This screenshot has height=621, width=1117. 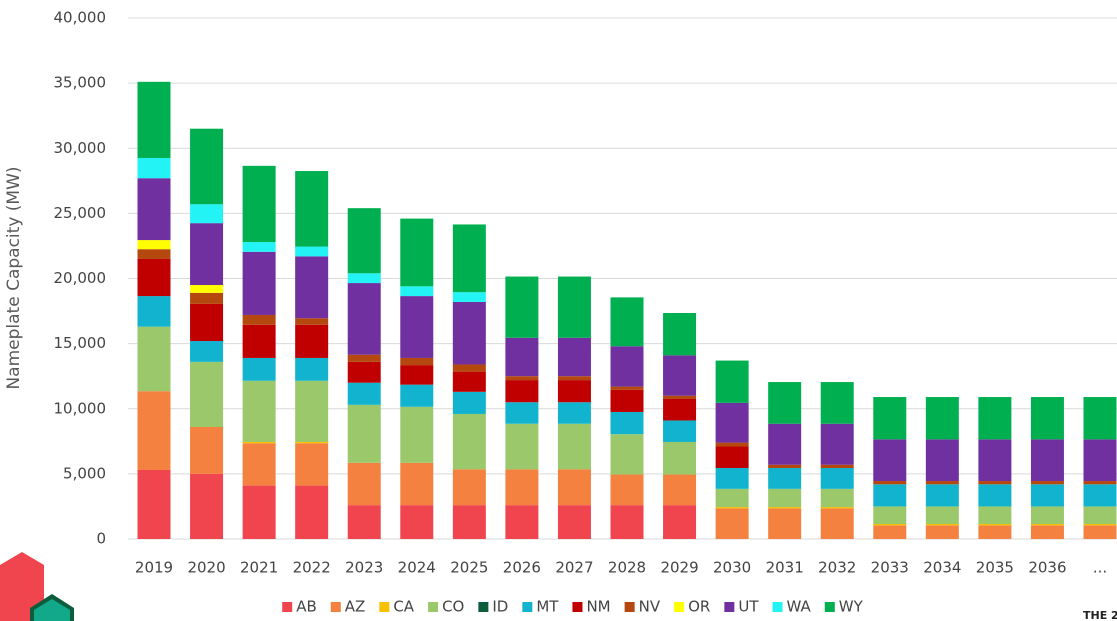 I want to click on y-tick-label: 15,000, so click(x=80, y=343).